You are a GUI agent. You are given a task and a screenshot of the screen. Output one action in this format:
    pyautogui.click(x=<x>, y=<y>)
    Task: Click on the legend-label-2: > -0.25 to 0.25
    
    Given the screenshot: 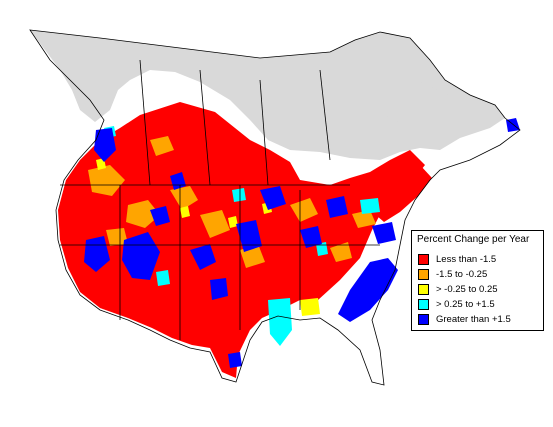 What is the action you would take?
    pyautogui.click(x=467, y=289)
    